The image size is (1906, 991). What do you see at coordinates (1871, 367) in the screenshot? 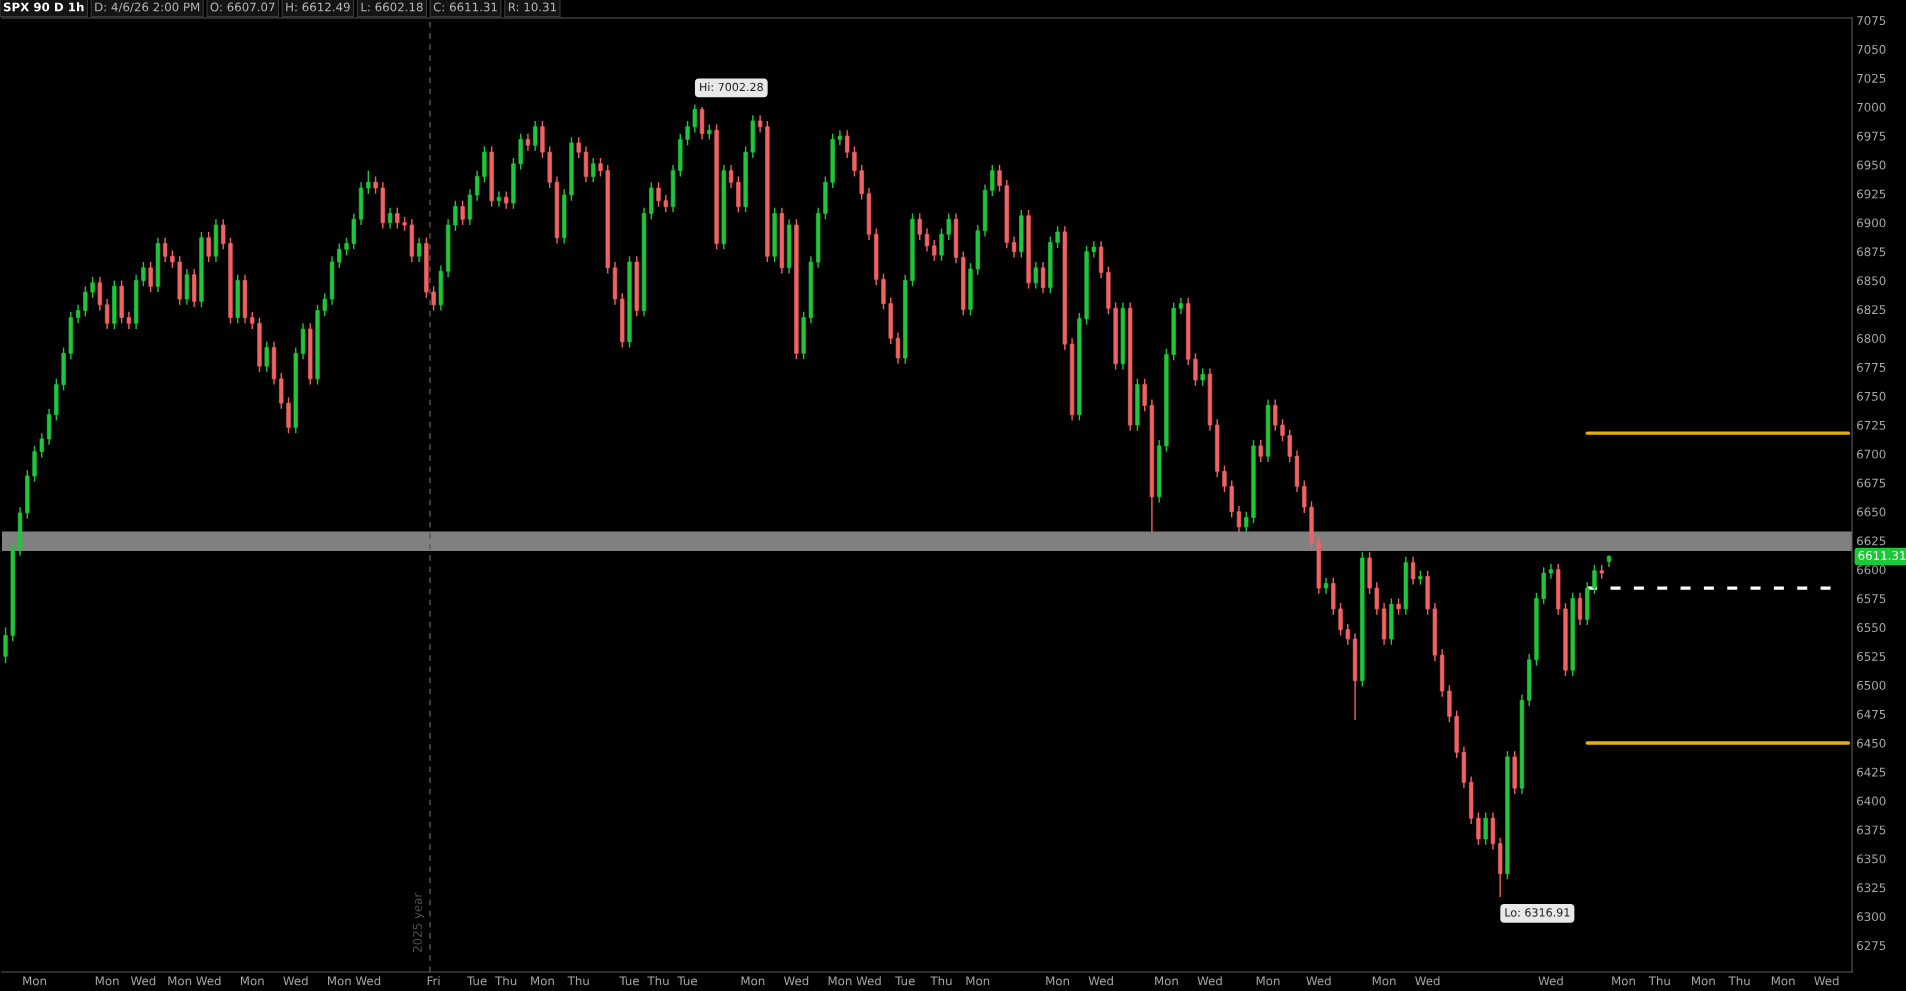
I see `y-tick-label: 6775` at bounding box center [1871, 367].